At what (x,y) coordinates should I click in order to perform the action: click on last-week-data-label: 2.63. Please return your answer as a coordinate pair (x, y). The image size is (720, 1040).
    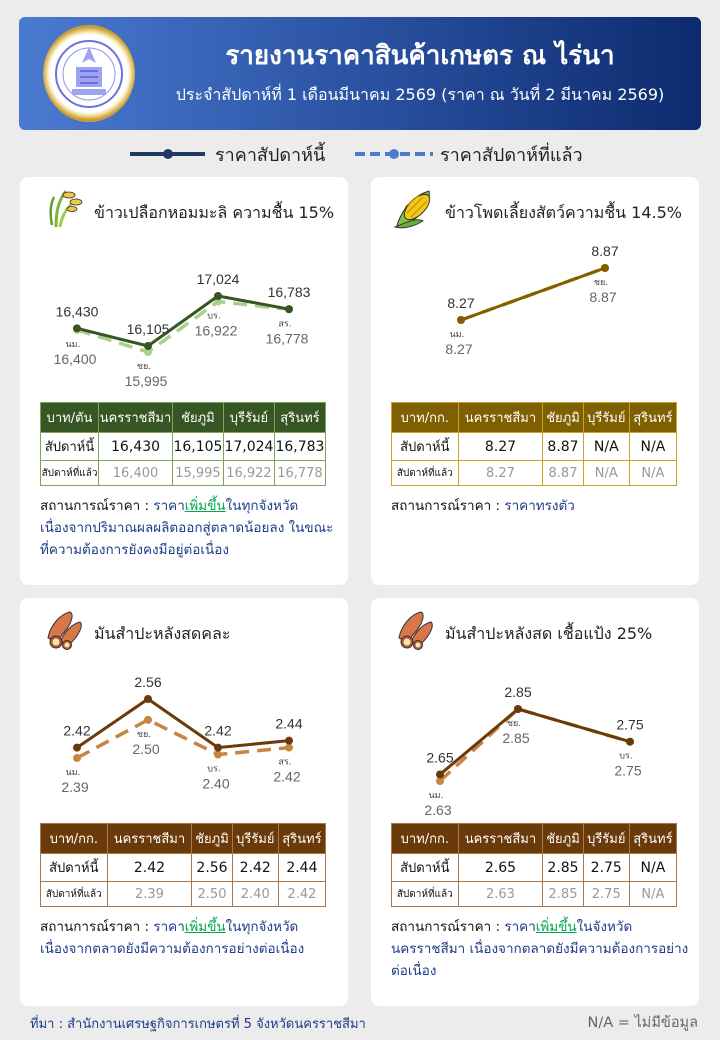
    Looking at the image, I should click on (437, 810).